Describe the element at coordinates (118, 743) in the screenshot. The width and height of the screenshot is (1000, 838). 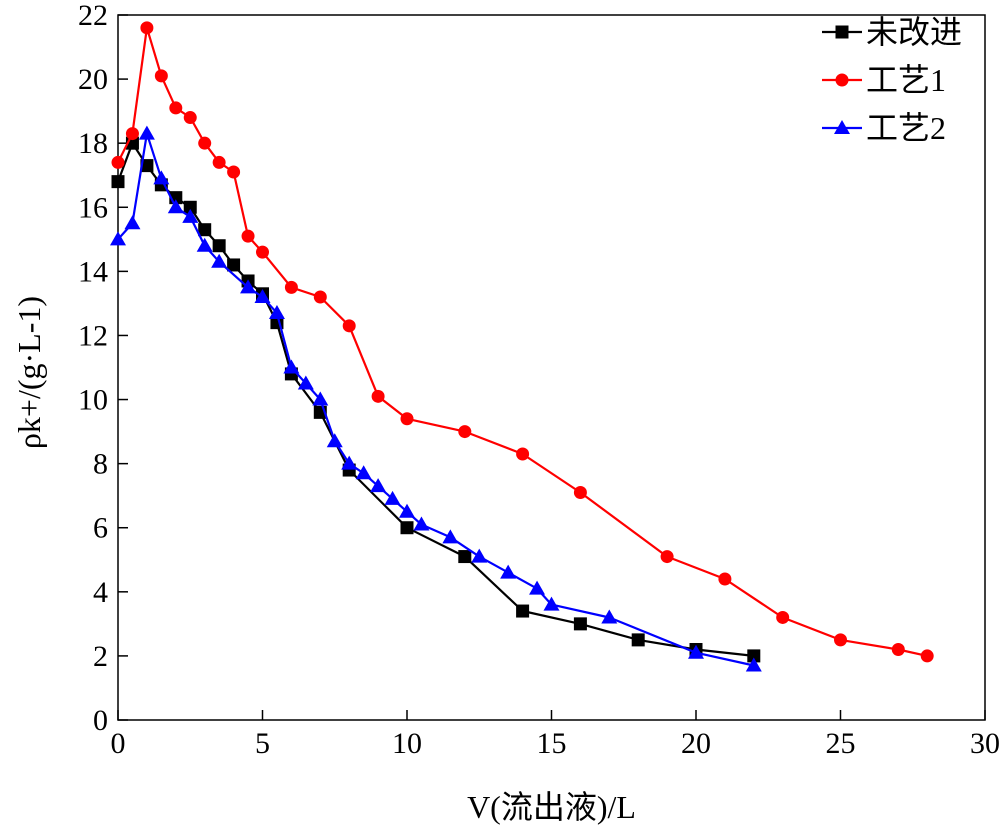
I see `x-tick-label: 0` at that location.